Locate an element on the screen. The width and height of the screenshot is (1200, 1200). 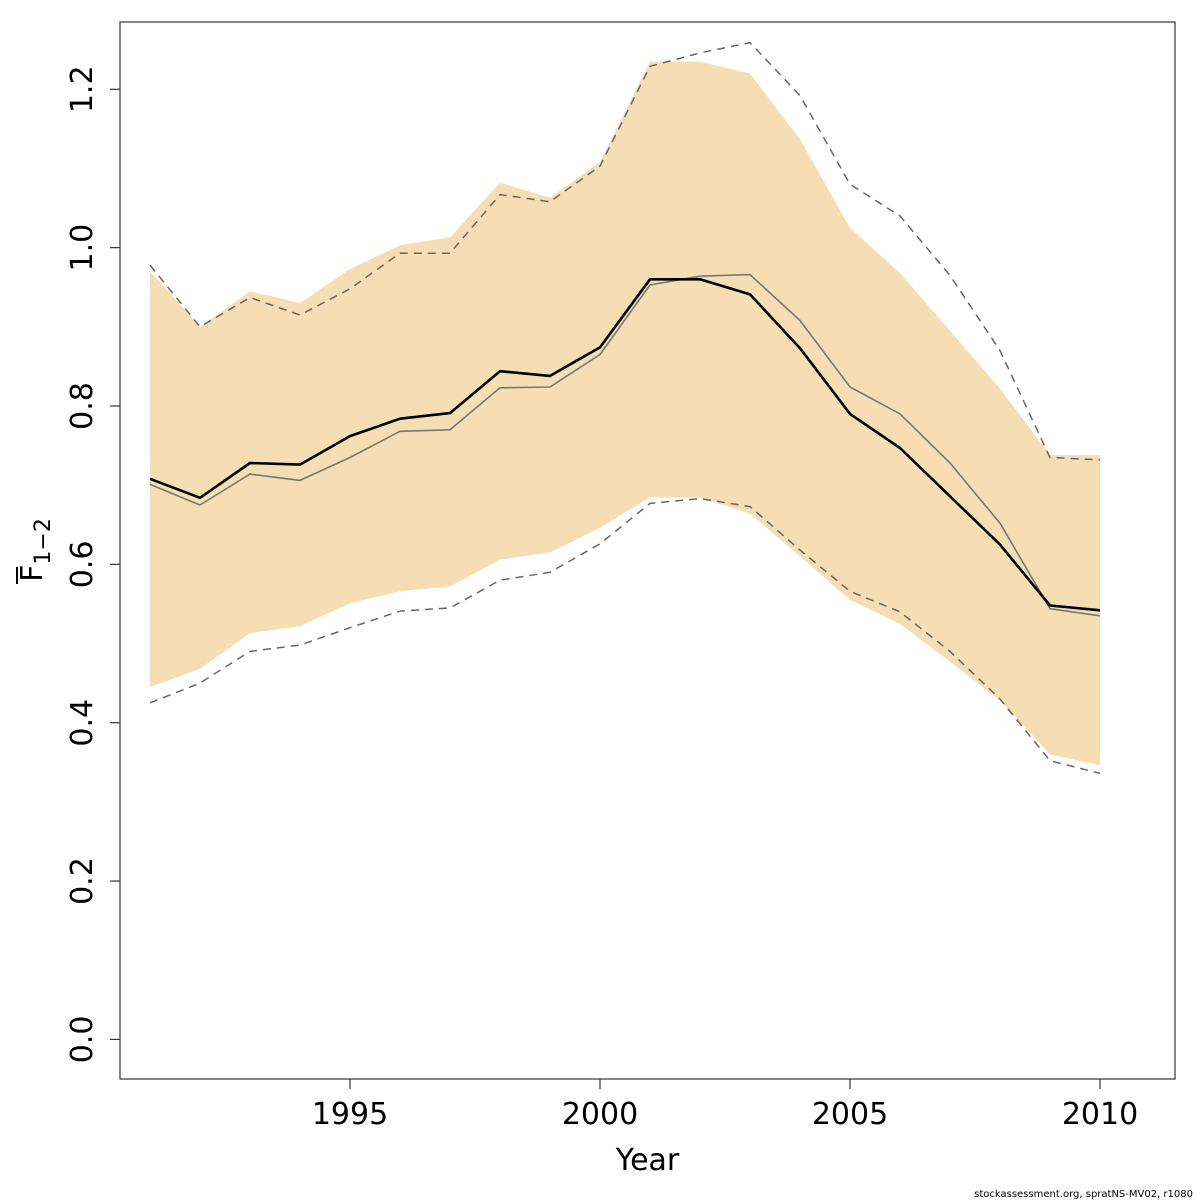
y-tick-label-1.0: 1.0 is located at coordinates (82, 248).